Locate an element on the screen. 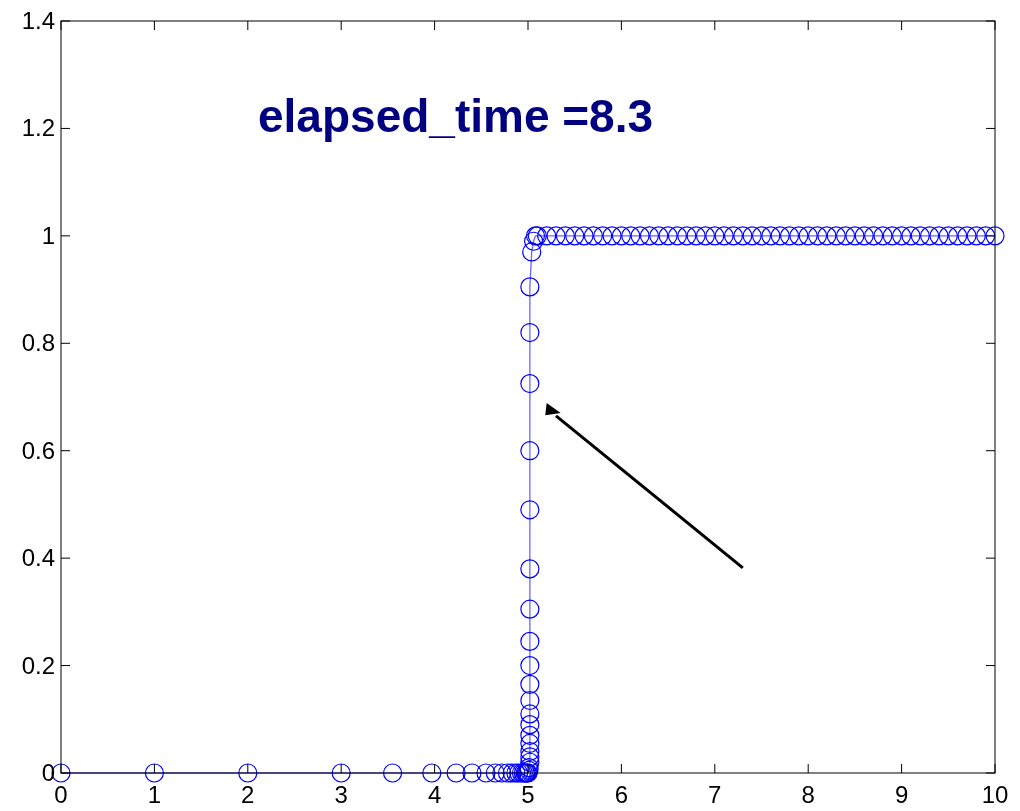 This screenshot has height=811, width=1020. y-tick-label: 1.4 is located at coordinates (38, 20).